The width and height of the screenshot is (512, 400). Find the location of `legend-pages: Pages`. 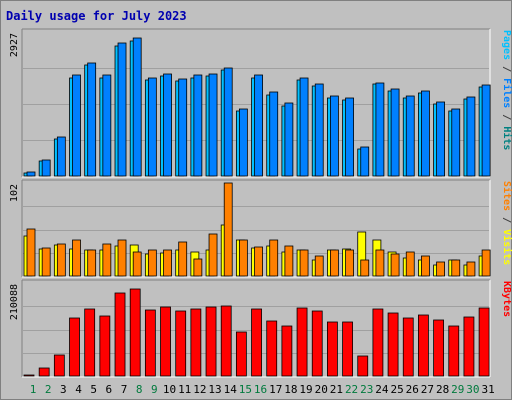

legend-pages: Pages is located at coordinates (506, 45).